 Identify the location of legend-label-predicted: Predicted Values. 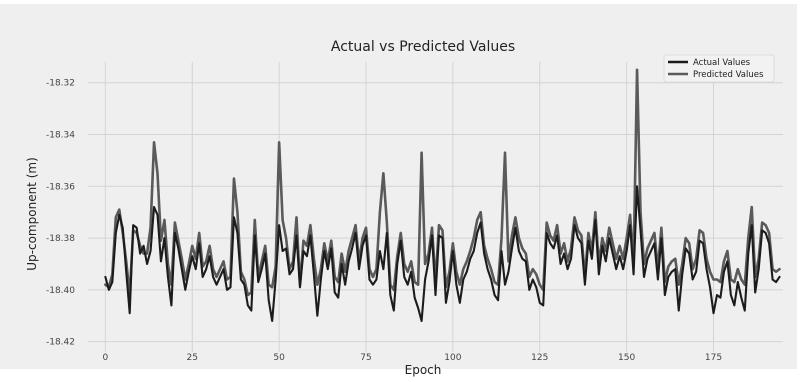
(728, 75).